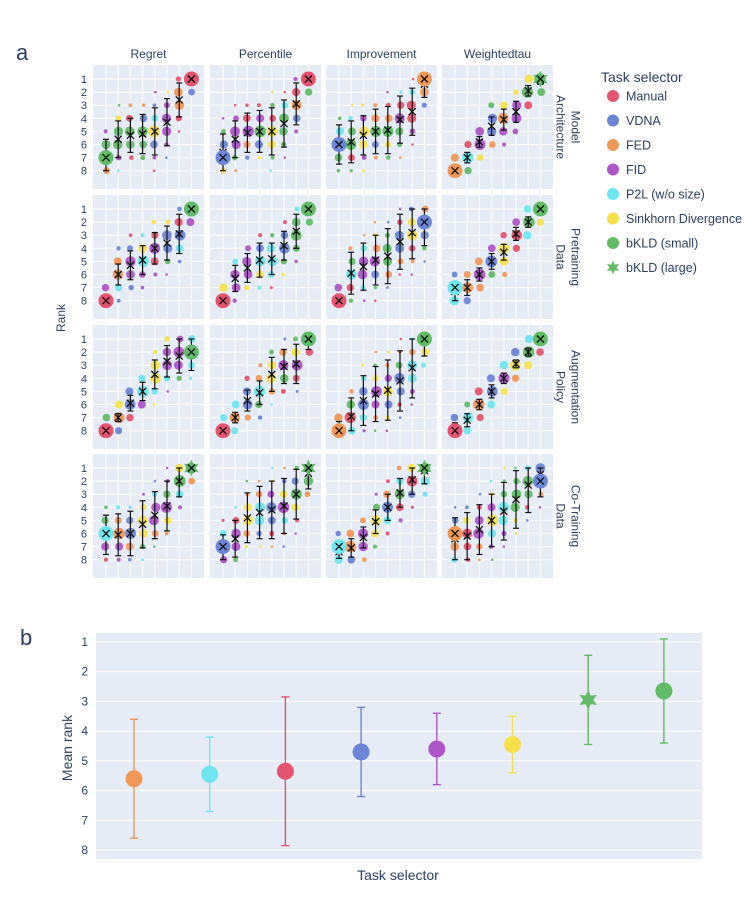 Image resolution: width=753 pixels, height=910 pixels. Describe the element at coordinates (642, 77) in the screenshot. I see `legend-title: Task selector` at that location.